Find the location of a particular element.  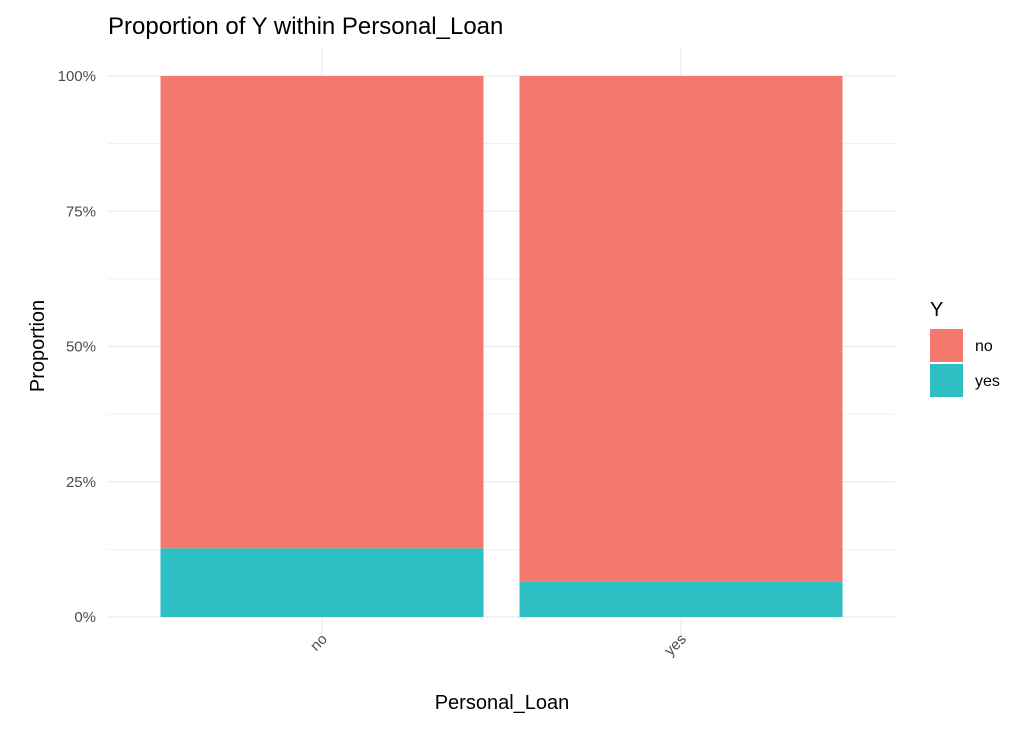

y-tick-label: 75% is located at coordinates (81, 211).